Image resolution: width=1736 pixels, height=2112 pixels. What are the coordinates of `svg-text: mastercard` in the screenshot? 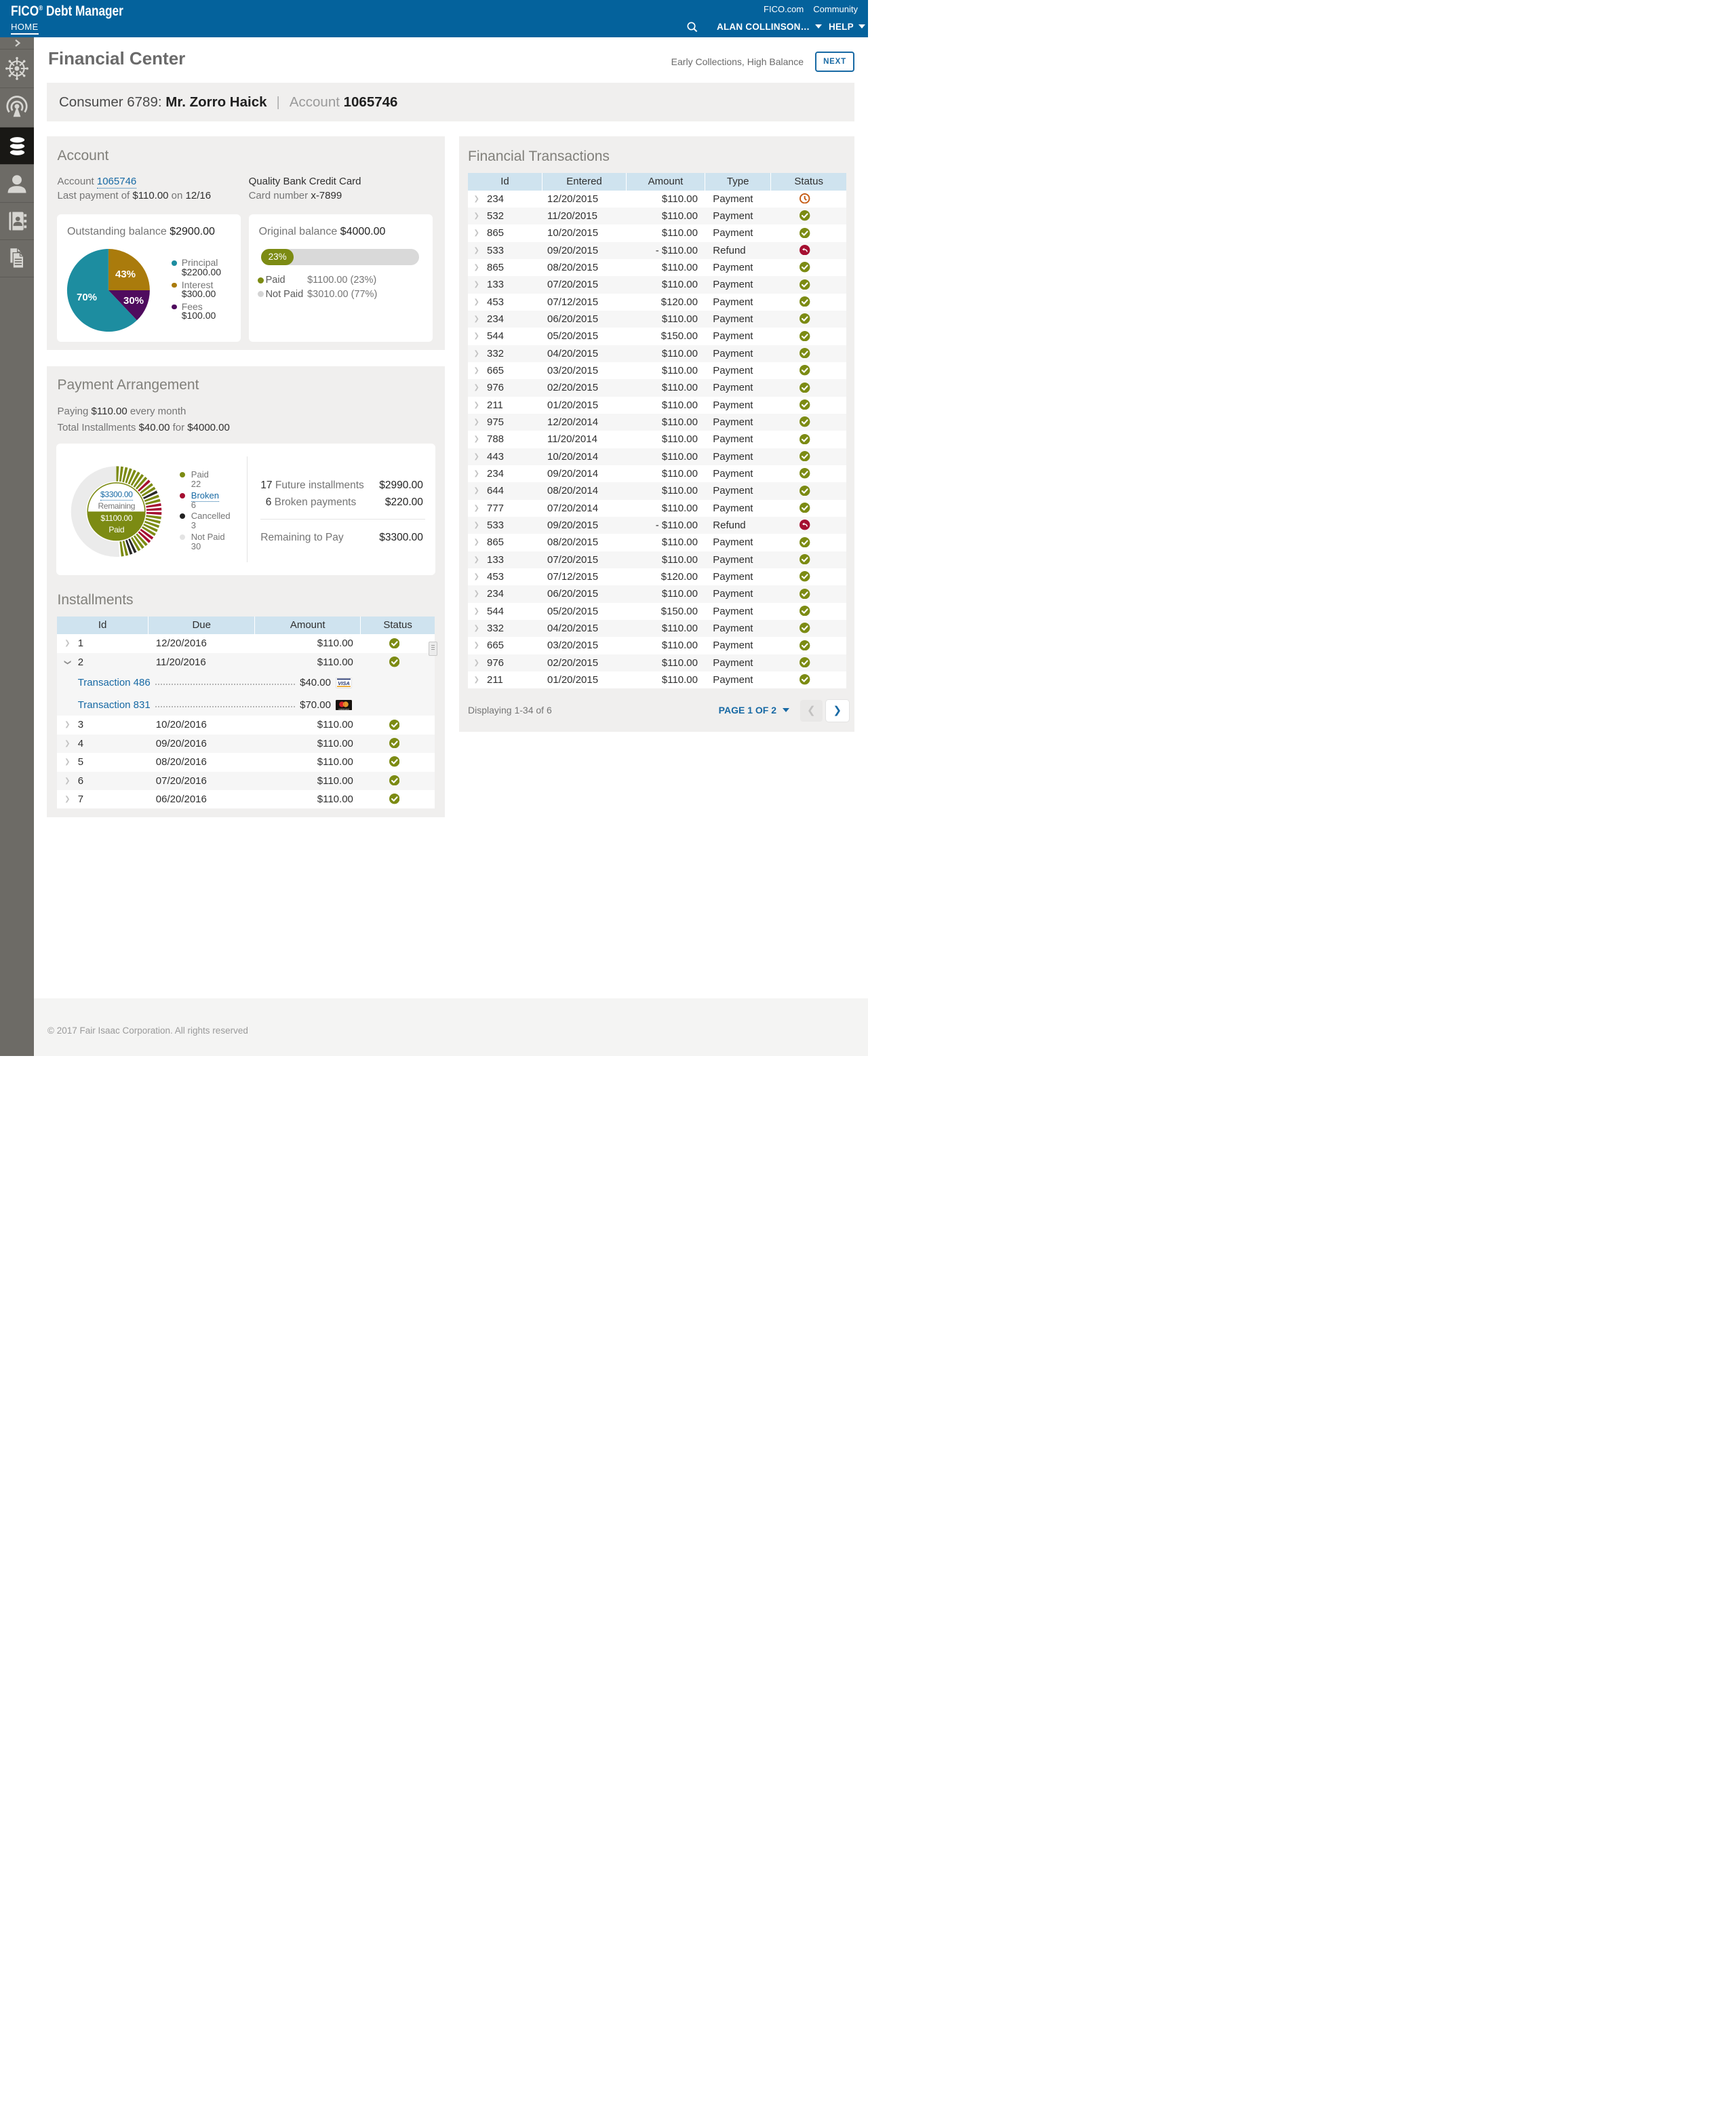 It's located at (343, 708).